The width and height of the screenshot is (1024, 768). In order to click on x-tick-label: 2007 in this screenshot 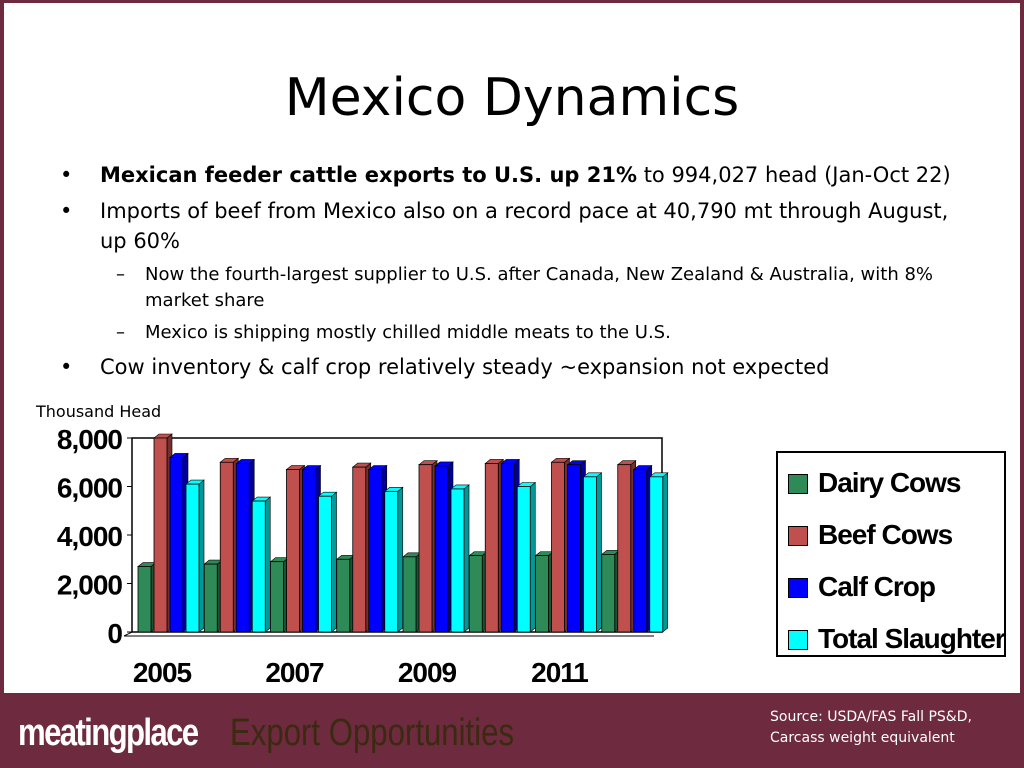, I will do `click(294, 672)`.